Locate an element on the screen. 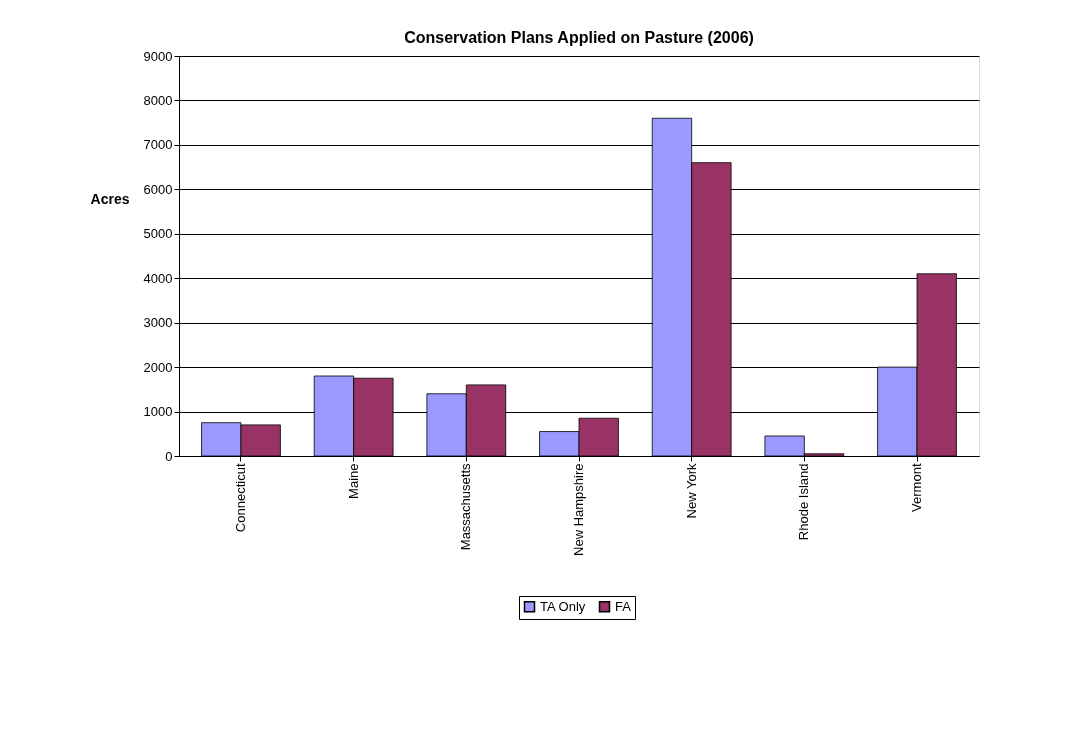 The image size is (1081, 746). y-tick-label: 3000 is located at coordinates (158, 323).